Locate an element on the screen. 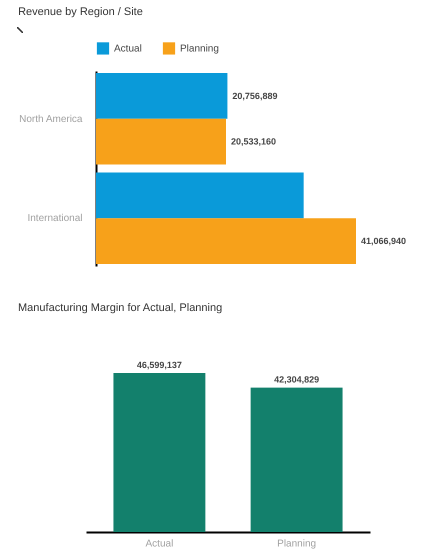 Image resolution: width=432 pixels, height=555 pixels. data-label: 41,066,940 is located at coordinates (383, 241).